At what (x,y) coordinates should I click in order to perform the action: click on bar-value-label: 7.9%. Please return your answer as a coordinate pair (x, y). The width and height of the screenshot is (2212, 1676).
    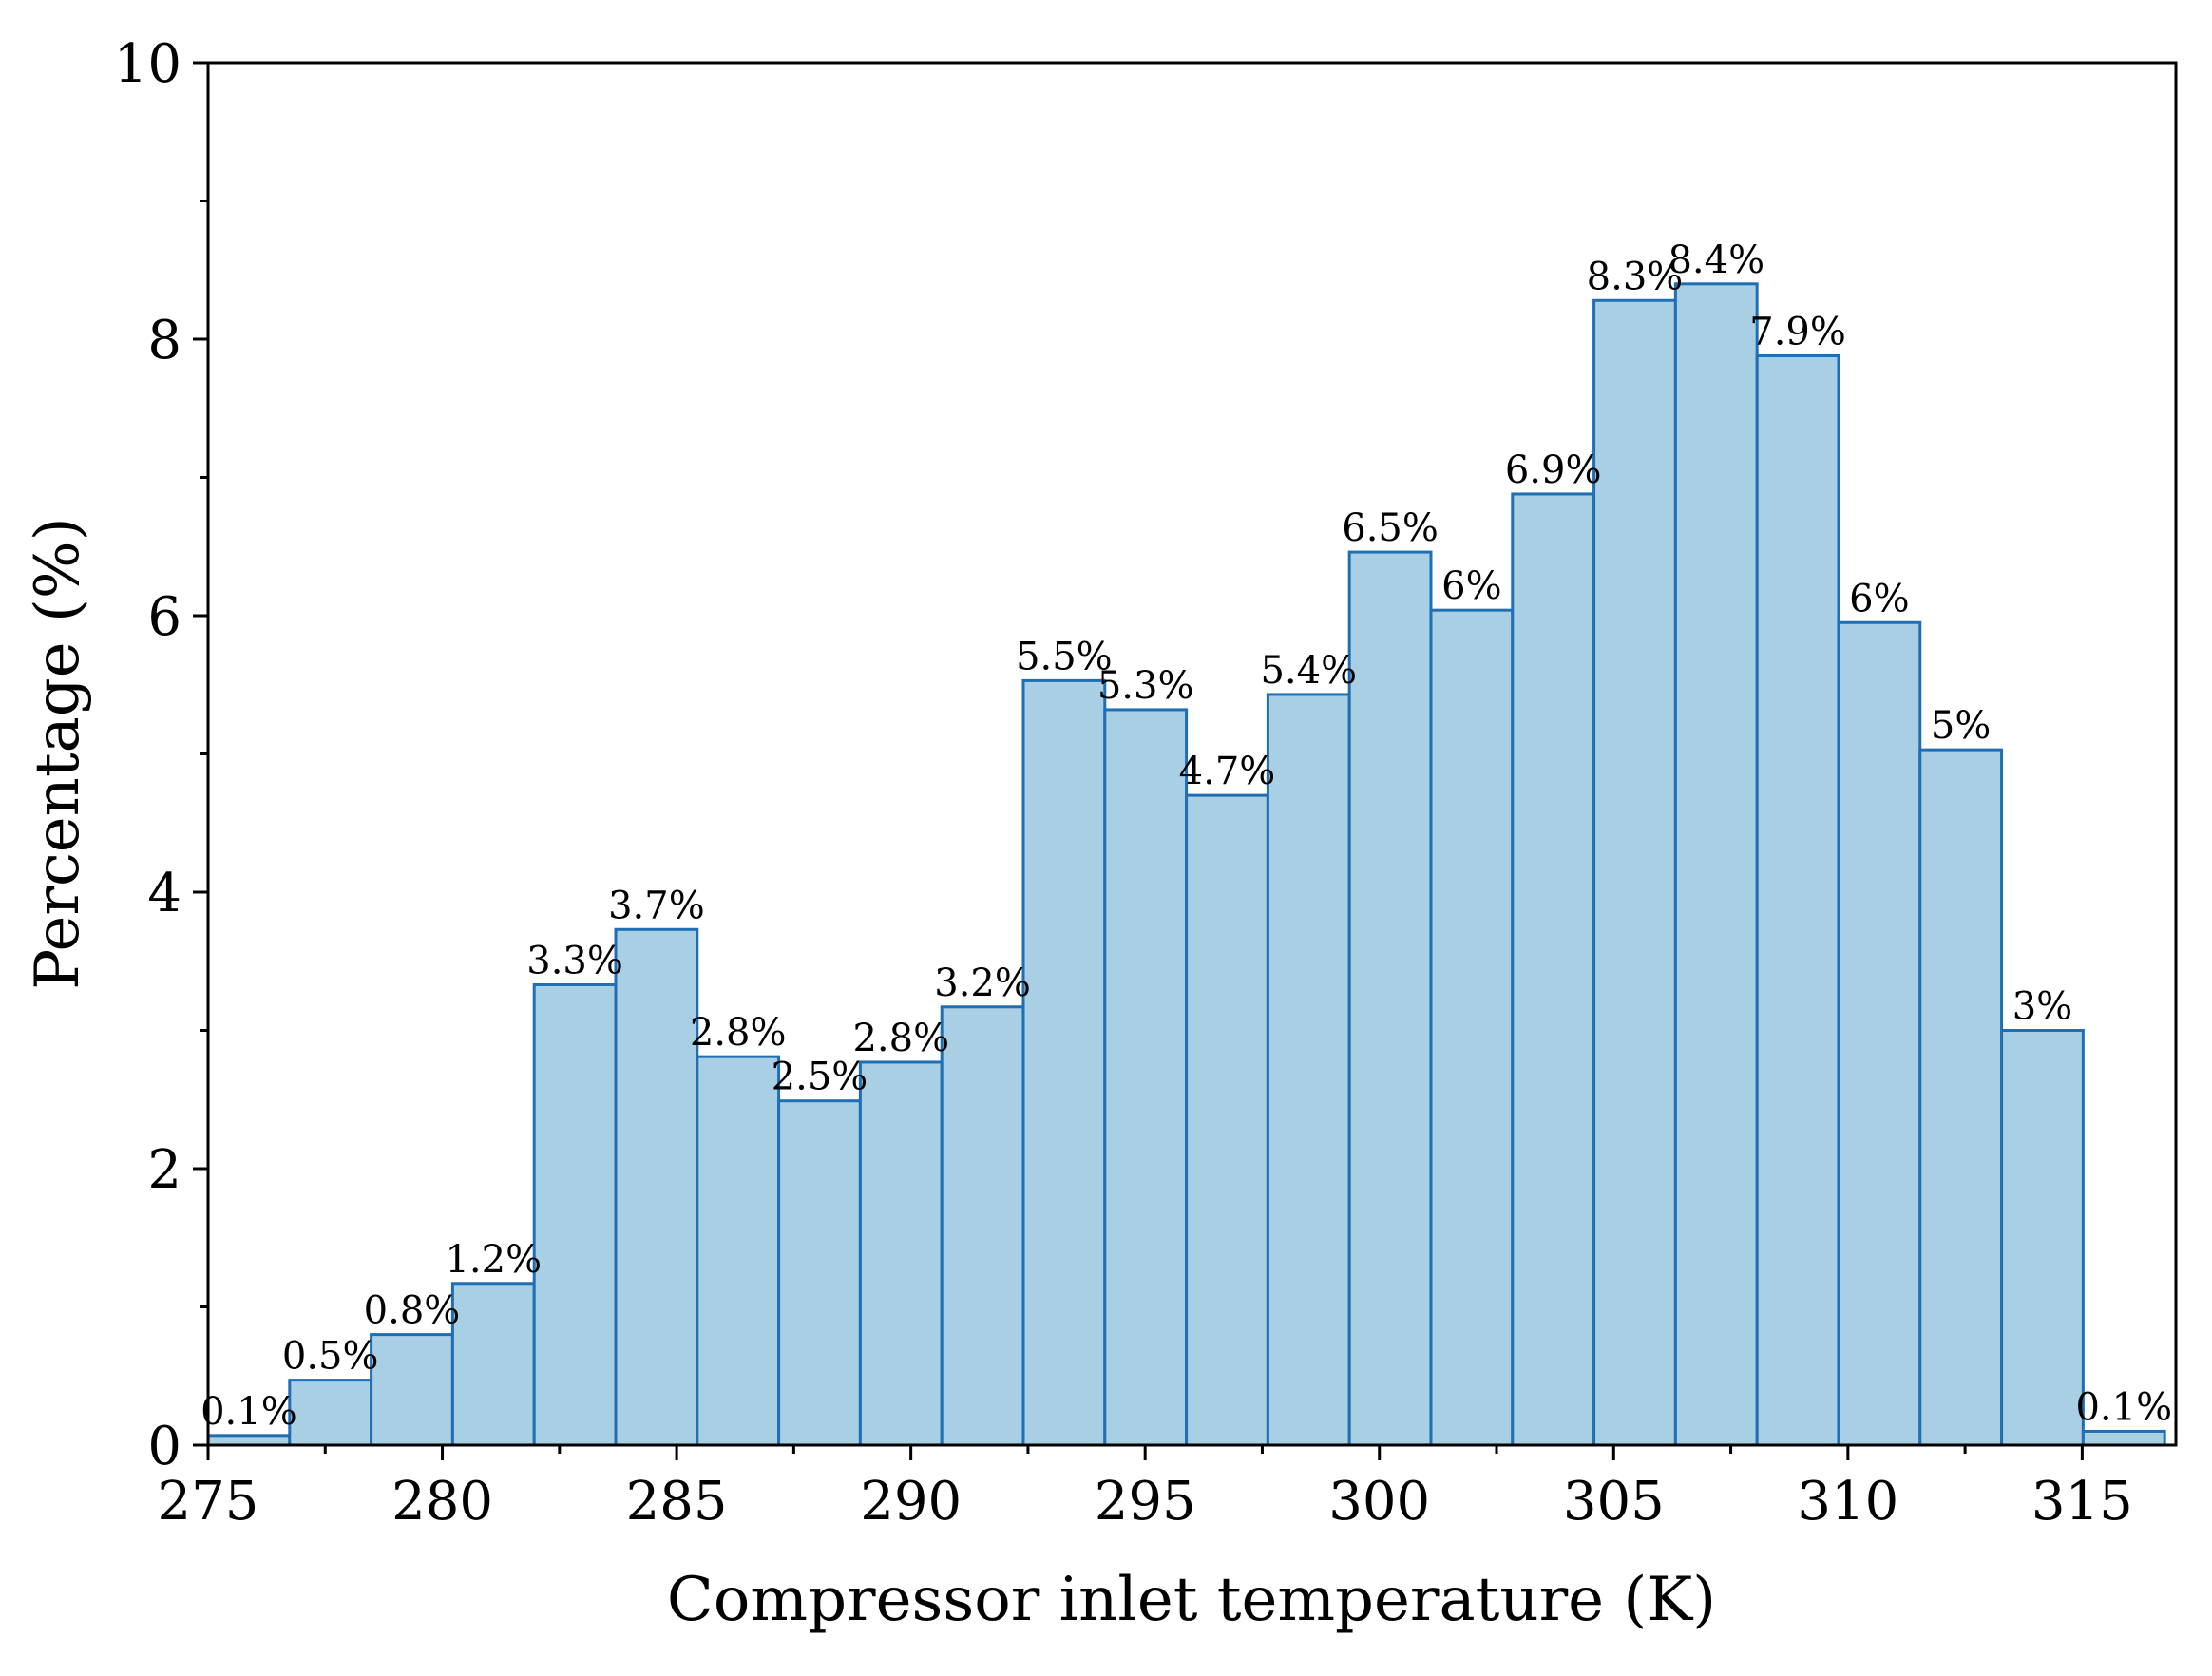
    Looking at the image, I should click on (1797, 331).